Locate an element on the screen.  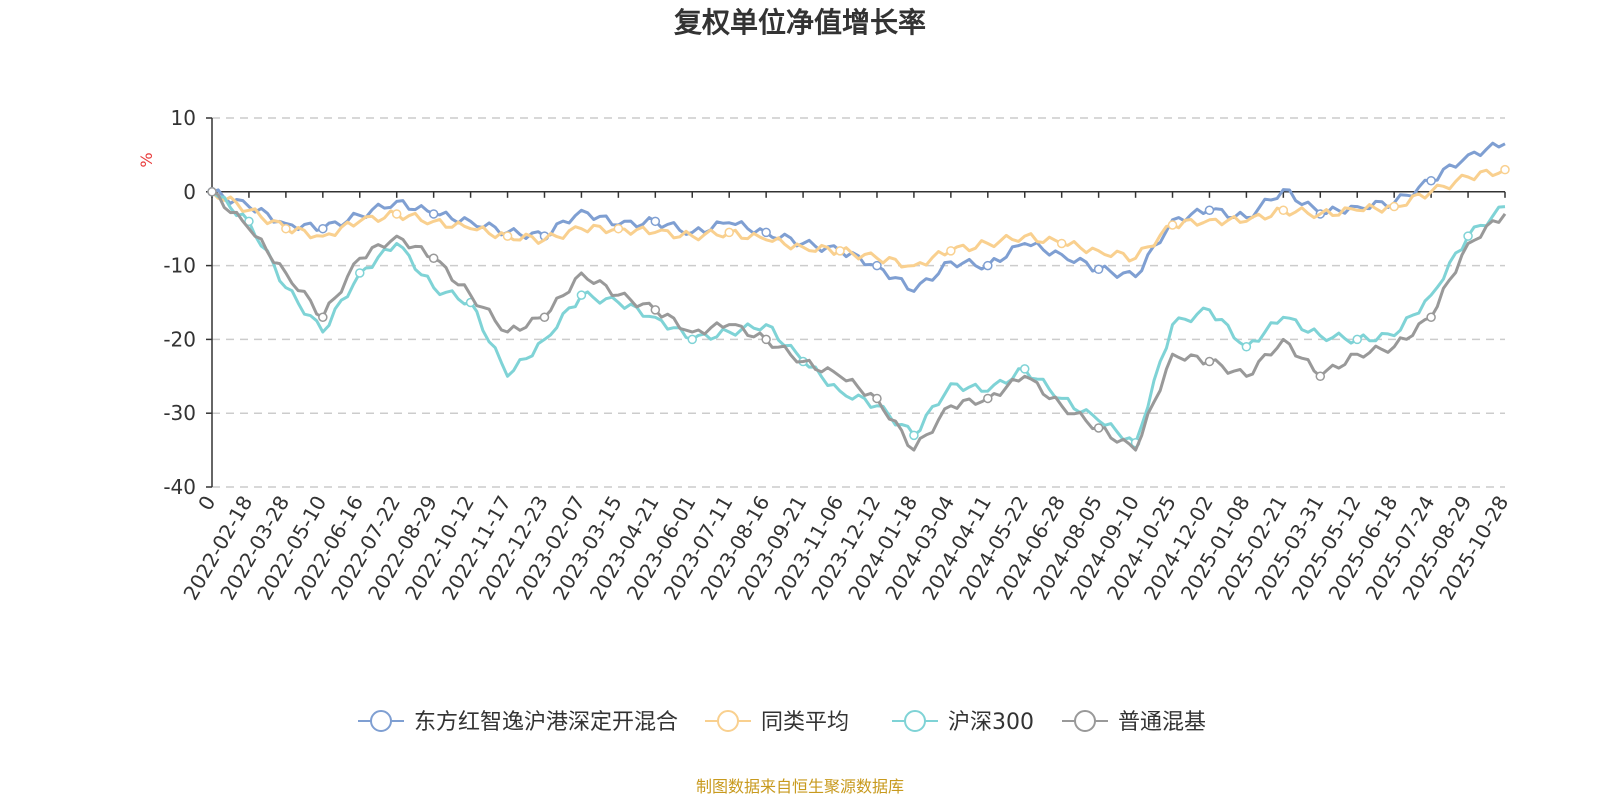
y-tick-label: -40 is located at coordinates (179, 487).